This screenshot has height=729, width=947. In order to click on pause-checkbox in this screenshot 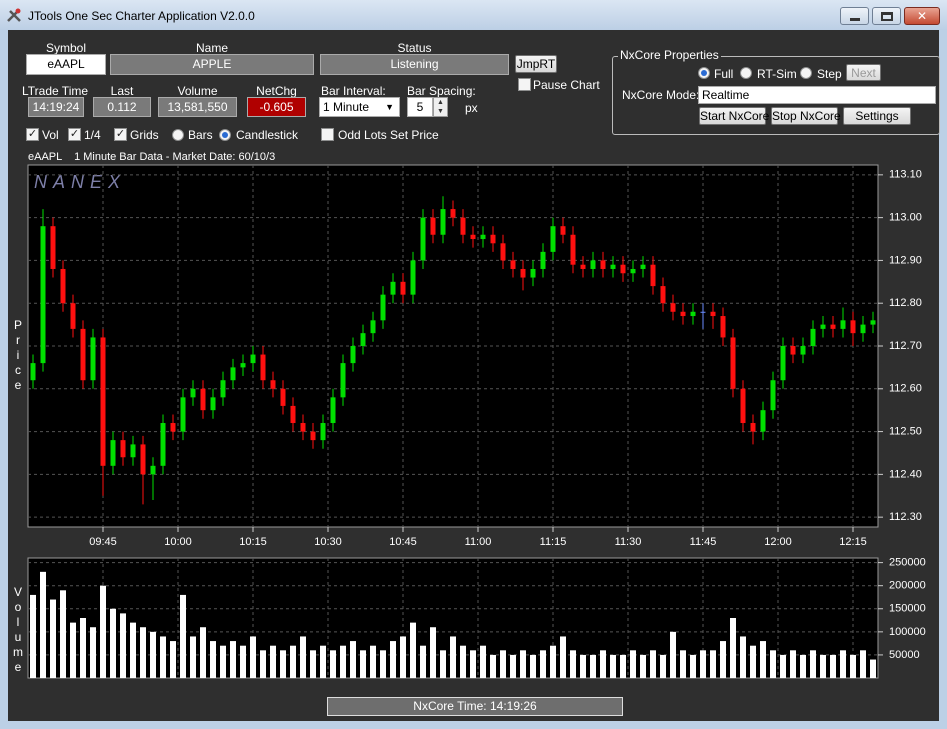, I will do `click(524, 84)`.